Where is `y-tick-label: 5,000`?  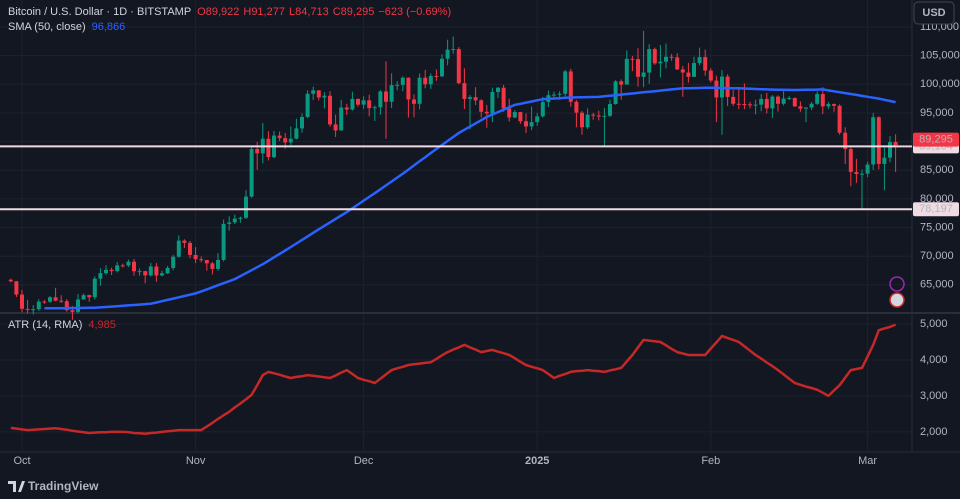
y-tick-label: 5,000 is located at coordinates (934, 324).